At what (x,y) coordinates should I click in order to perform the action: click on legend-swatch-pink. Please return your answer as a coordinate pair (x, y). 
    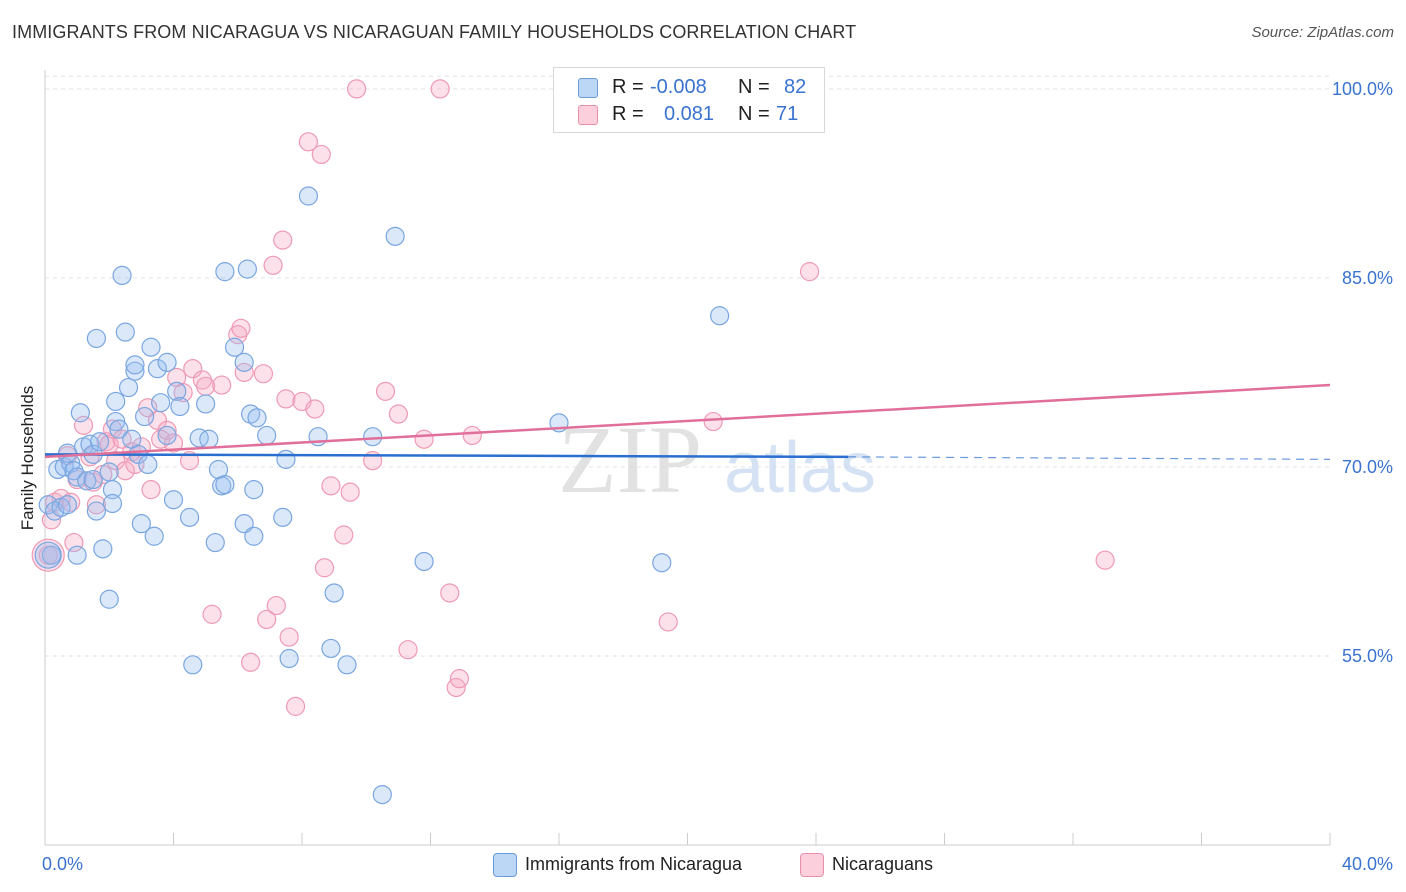
    Looking at the image, I should click on (812, 865).